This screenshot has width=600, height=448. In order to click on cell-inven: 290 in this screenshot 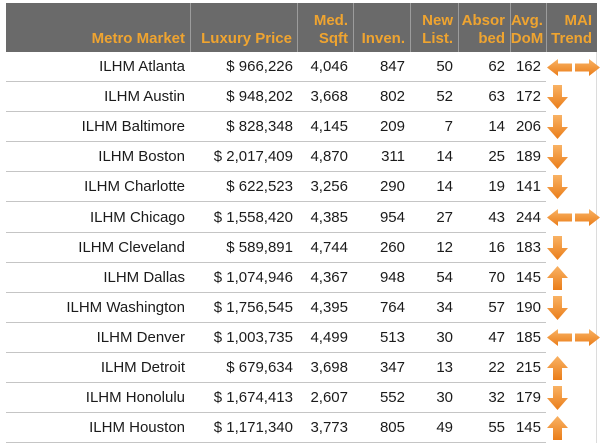, I will do `click(381, 187)`.